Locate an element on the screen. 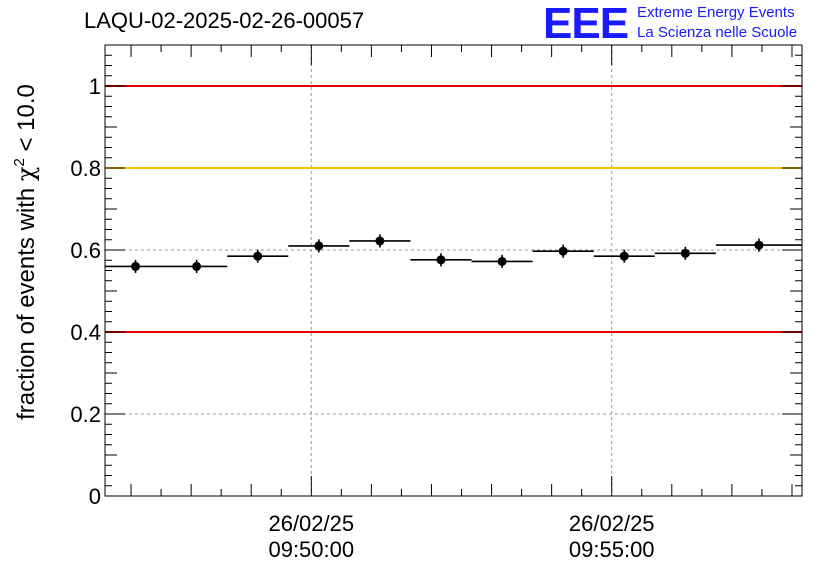 The height and width of the screenshot is (572, 836). chart-title: LAQU-02-2025-02-26-00057 is located at coordinates (224, 20).